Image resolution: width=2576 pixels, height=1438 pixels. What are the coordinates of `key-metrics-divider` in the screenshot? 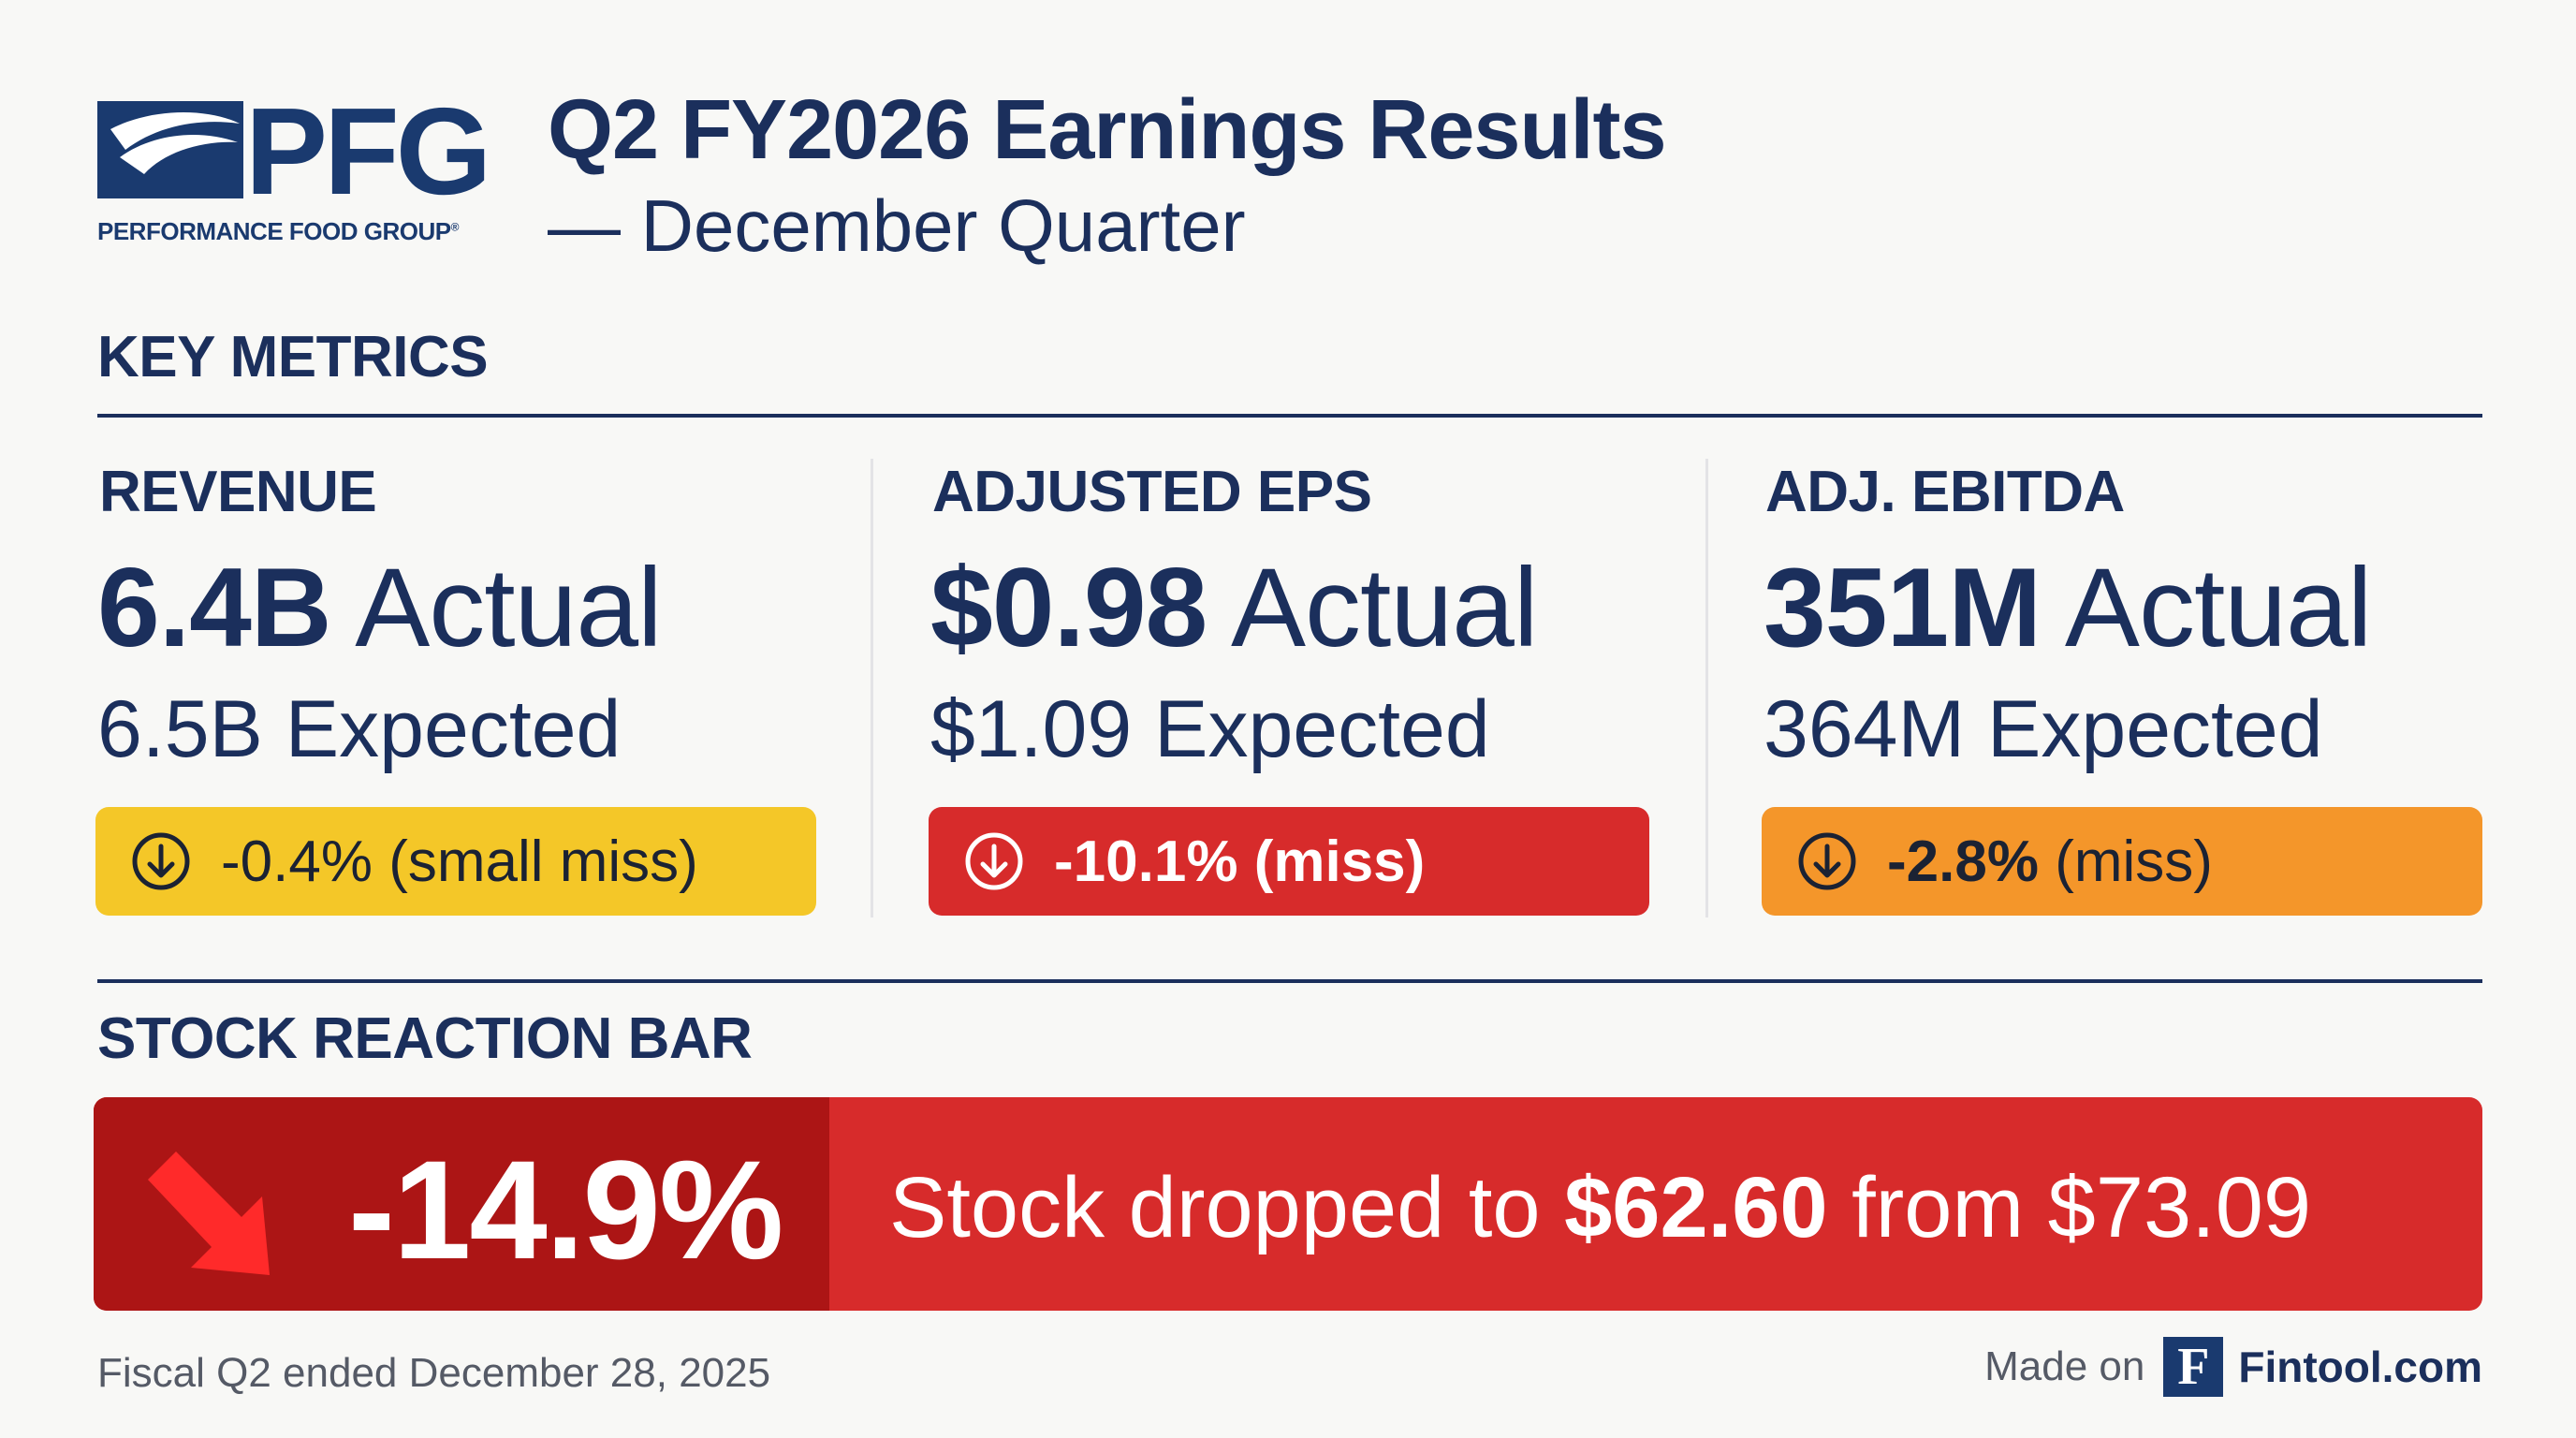 It's located at (1289, 416).